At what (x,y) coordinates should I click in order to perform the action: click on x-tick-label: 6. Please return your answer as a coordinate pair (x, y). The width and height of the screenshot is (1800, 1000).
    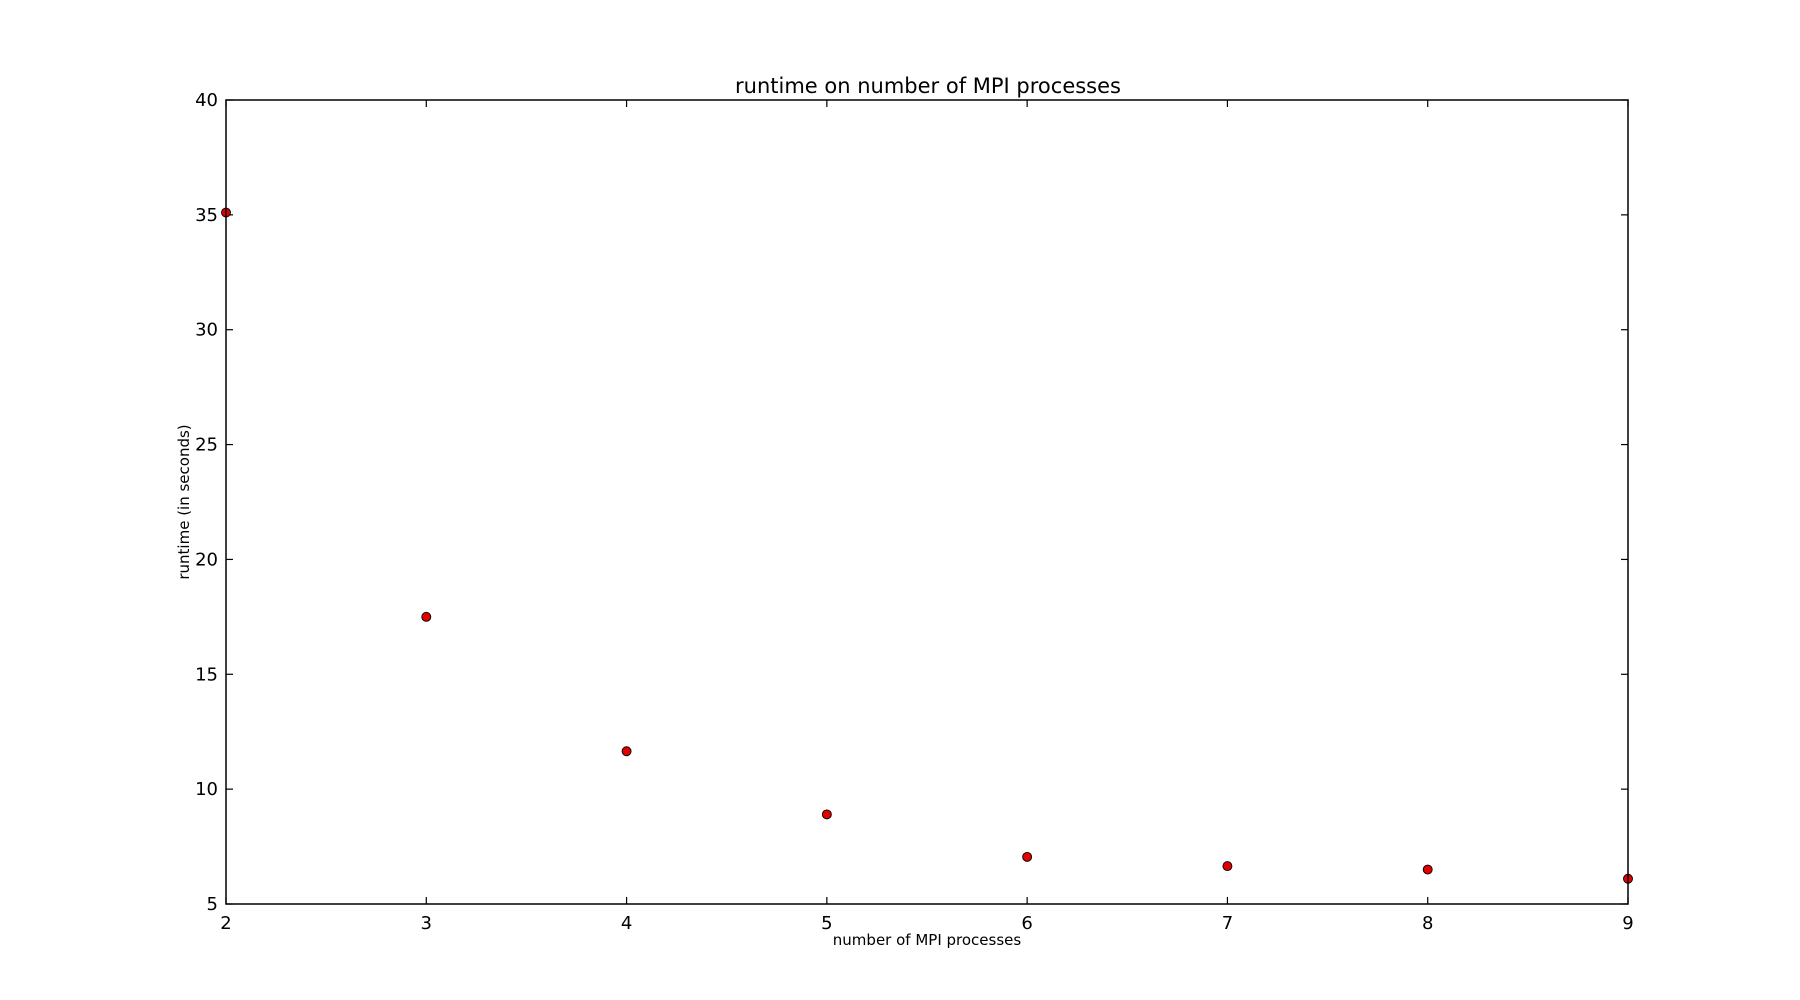
    Looking at the image, I should click on (1026, 923).